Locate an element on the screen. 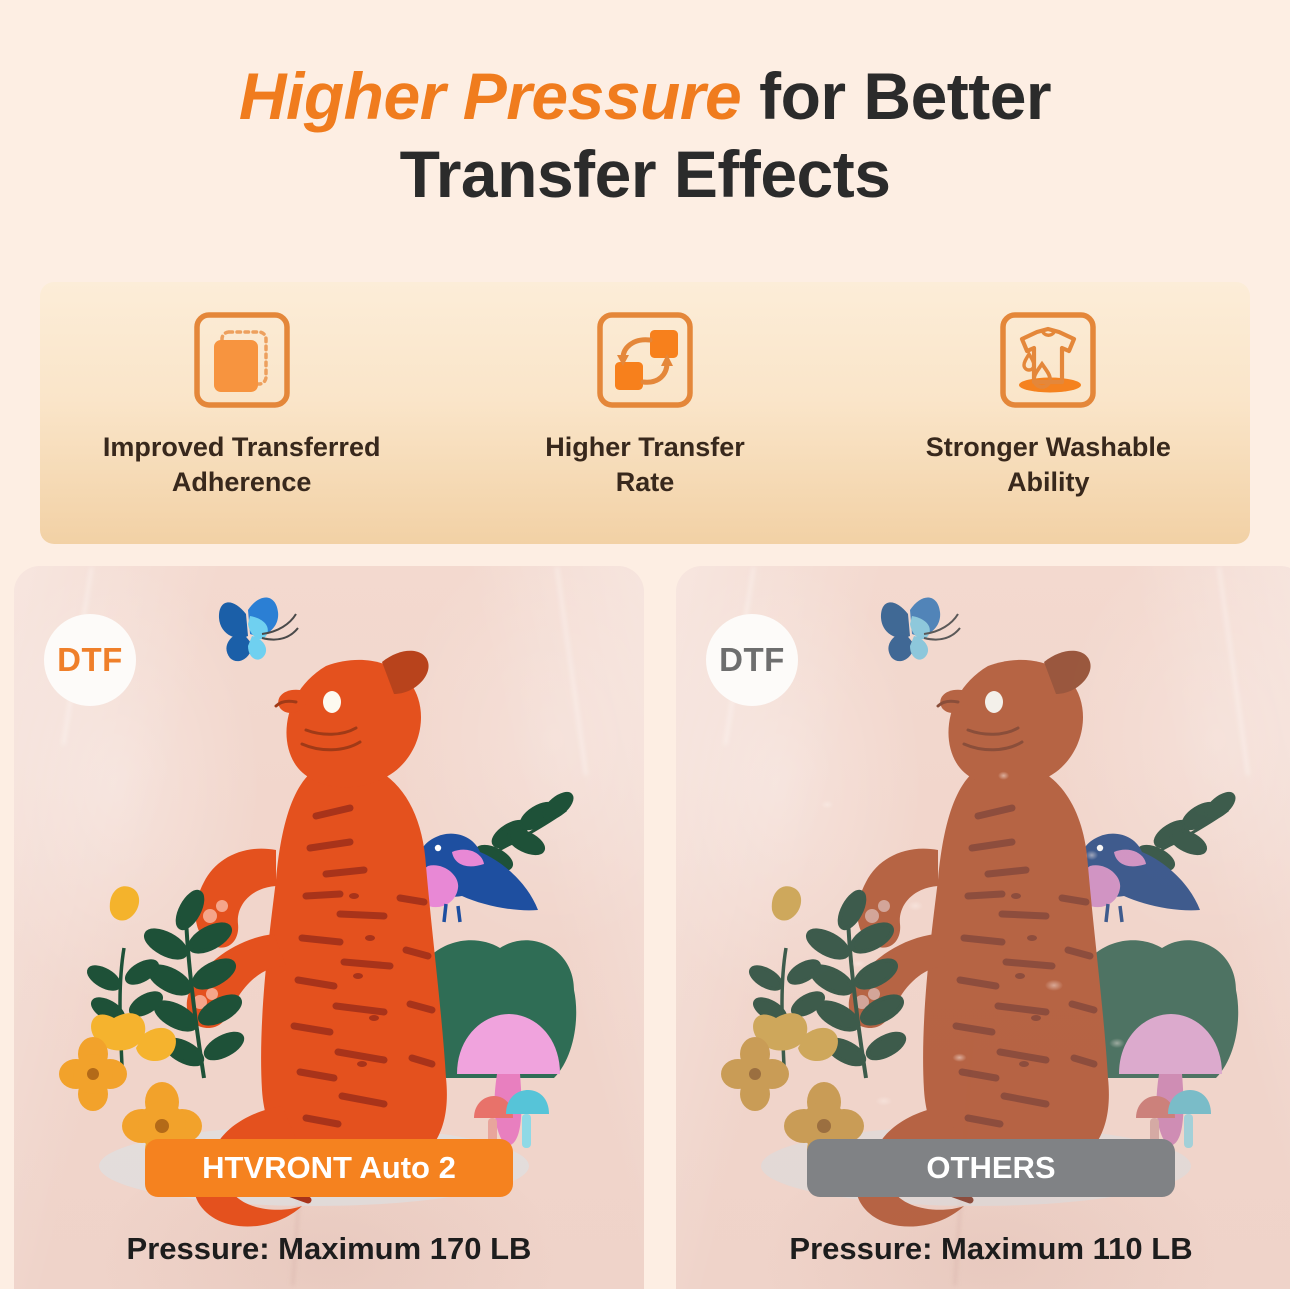  feature-item-adherence: Improved Transferred Adherence is located at coordinates (241, 390).